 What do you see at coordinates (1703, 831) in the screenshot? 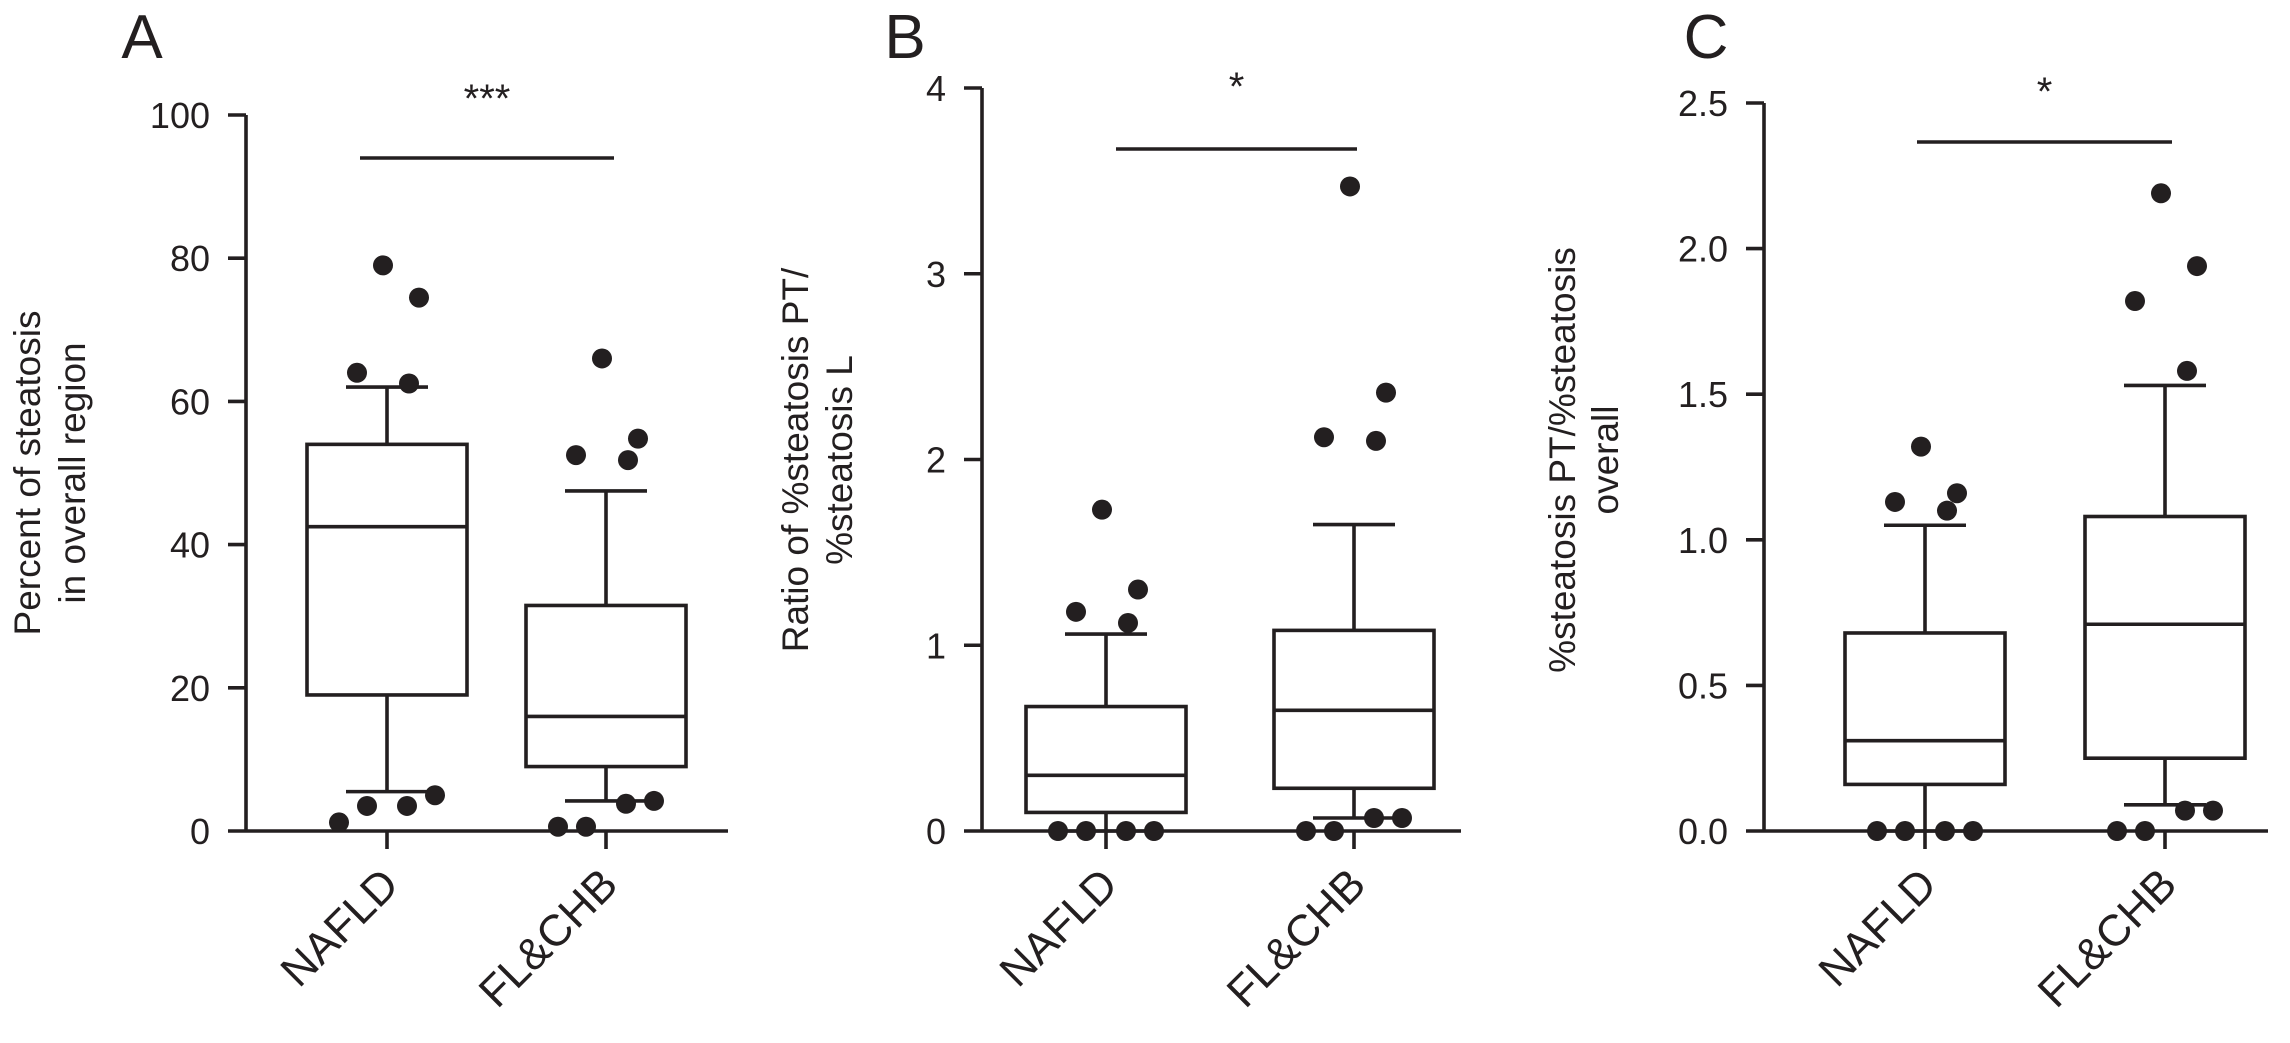
I see `y-tick-label: 0.0` at bounding box center [1703, 831].